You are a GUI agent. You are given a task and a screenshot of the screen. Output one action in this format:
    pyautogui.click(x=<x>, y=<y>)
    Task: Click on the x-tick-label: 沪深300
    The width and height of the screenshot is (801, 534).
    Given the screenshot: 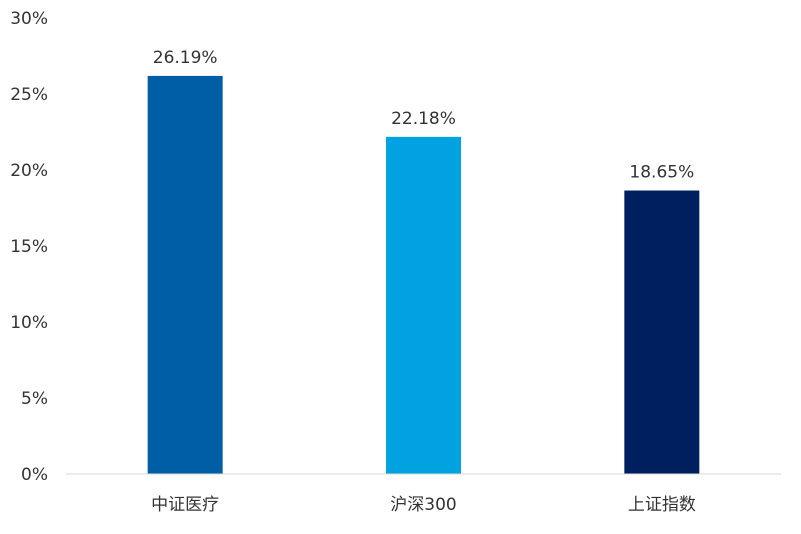 What is the action you would take?
    pyautogui.click(x=423, y=505)
    